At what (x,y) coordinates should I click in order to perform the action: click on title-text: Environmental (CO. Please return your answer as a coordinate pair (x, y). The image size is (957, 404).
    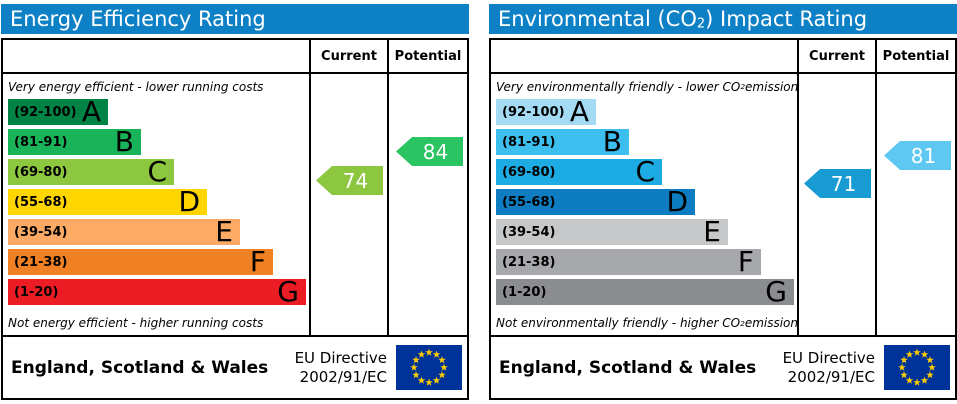
    Looking at the image, I should click on (597, 19).